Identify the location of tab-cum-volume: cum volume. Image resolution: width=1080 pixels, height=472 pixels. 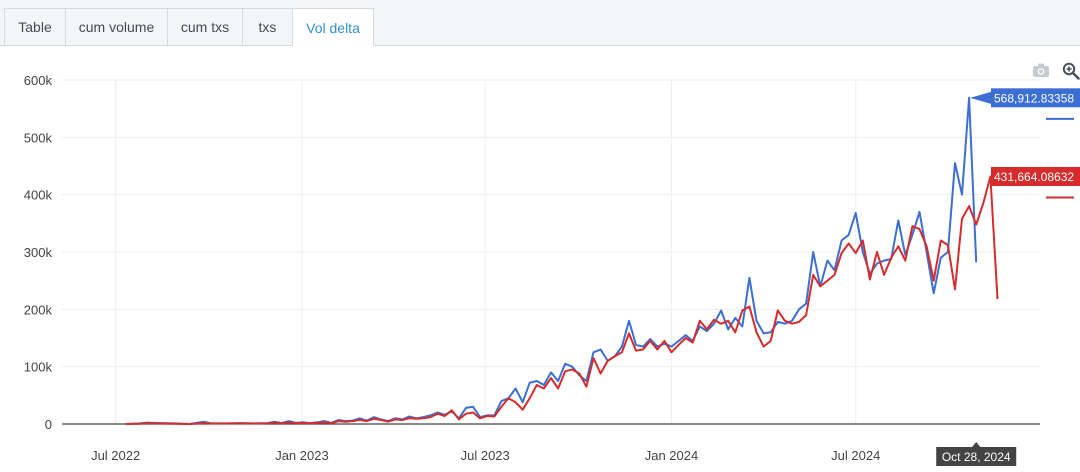
(116, 26).